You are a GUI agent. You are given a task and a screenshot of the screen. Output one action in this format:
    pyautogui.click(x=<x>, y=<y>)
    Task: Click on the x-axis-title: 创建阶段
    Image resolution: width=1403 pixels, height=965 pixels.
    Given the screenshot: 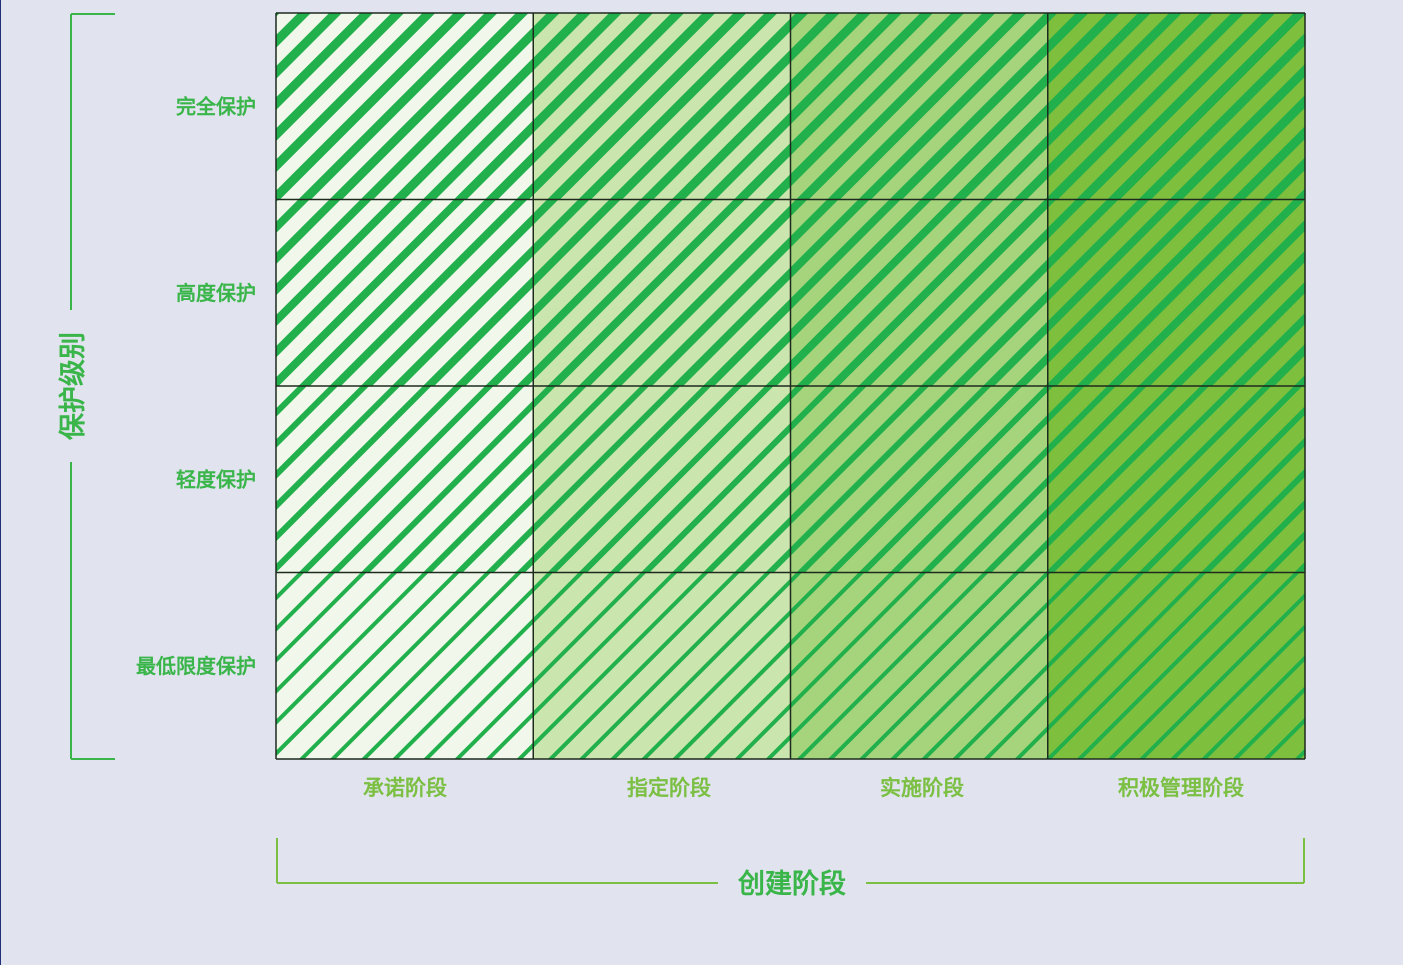 What is the action you would take?
    pyautogui.click(x=791, y=884)
    